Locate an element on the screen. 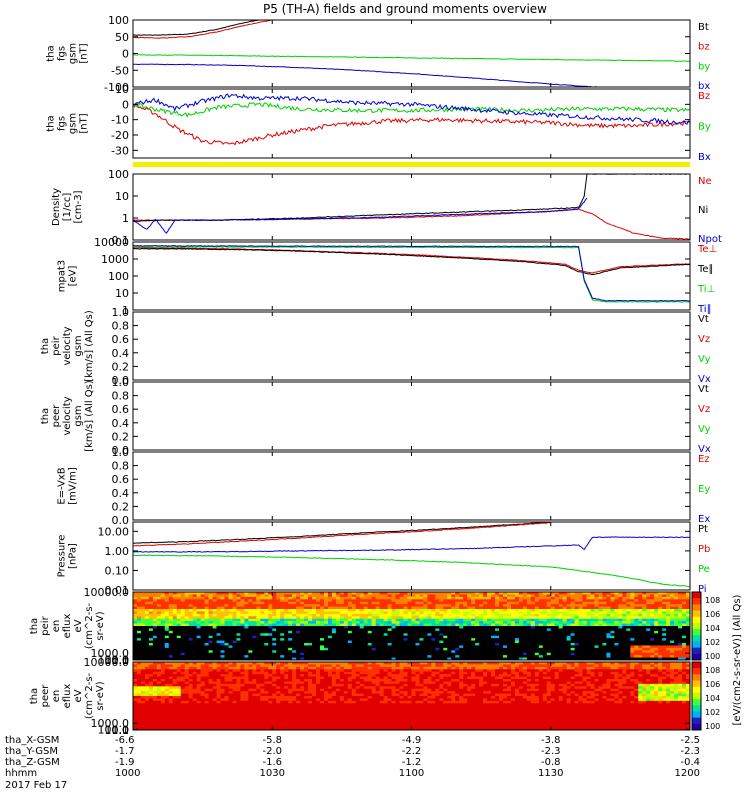  colorbar-segment is located at coordinates (696, 620).